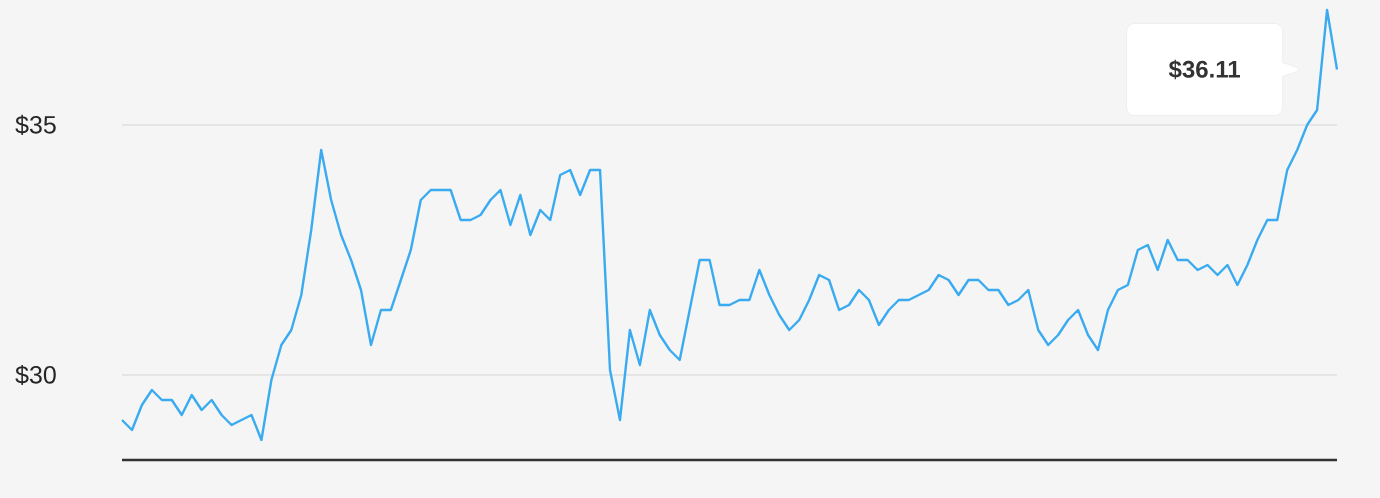 The image size is (1380, 498). I want to click on y-tick-label: $30, so click(35, 375).